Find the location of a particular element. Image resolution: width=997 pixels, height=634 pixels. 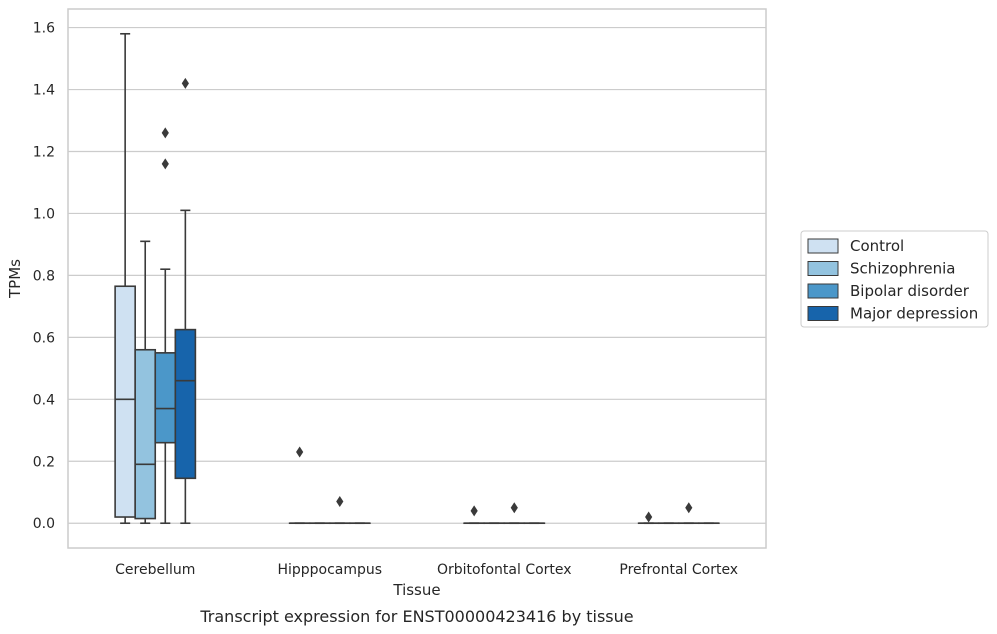

y-tick-labels: 0.0 0.2 0.4 0.6 0.8 1.0 1.2 1.4 1.6 is located at coordinates (44, 277).